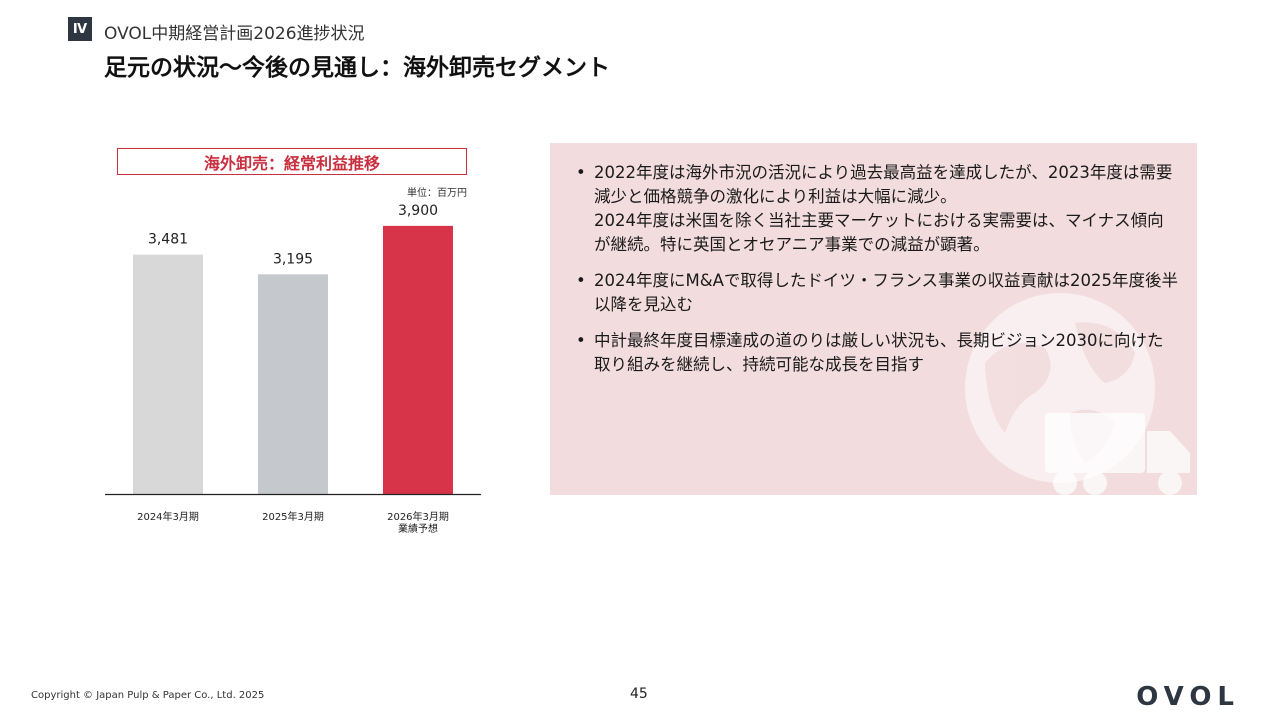  Describe the element at coordinates (418, 516) in the screenshot. I see `x-tick-label: 2026年3月期` at that location.